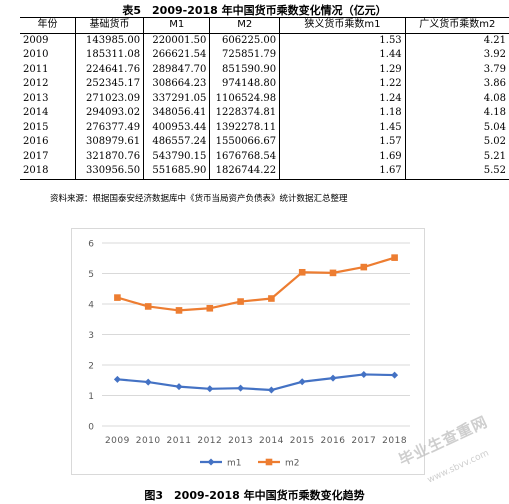 The height and width of the screenshot is (504, 509). Describe the element at coordinates (394, 441) in the screenshot. I see `x-tick-label: 2018` at that location.